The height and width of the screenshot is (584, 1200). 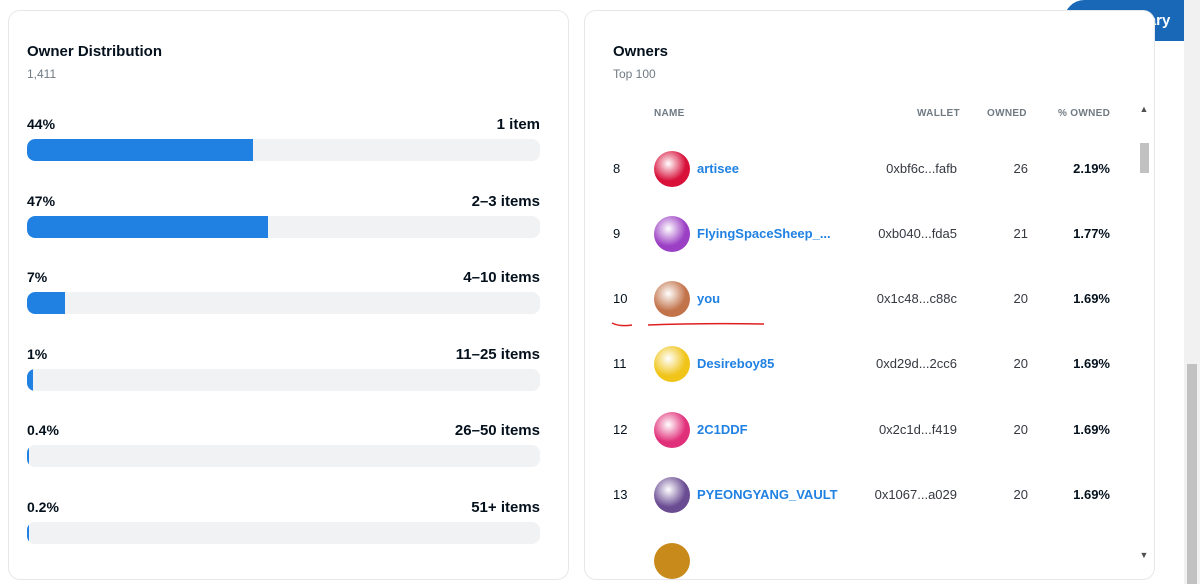 I want to click on owner-name-link: Desireboy85, so click(x=736, y=363).